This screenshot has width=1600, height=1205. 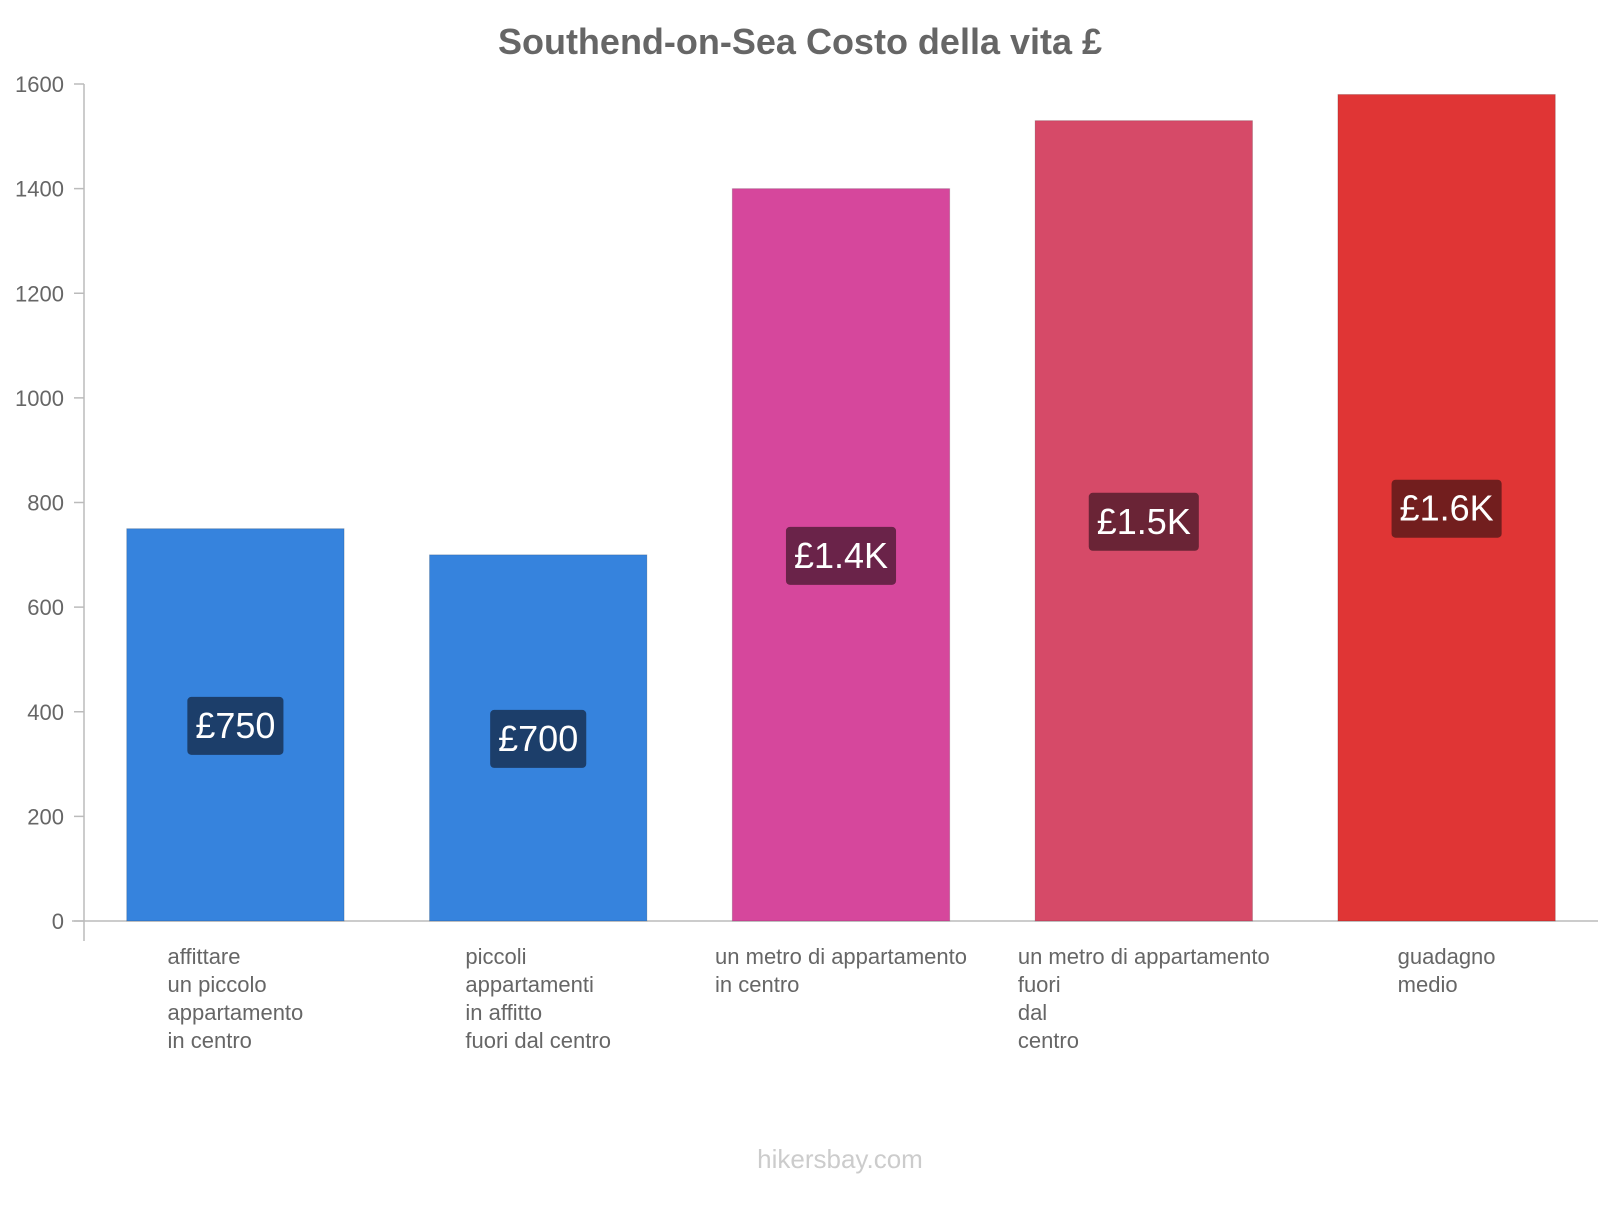 What do you see at coordinates (45, 503) in the screenshot?
I see `y-tick-label: 800` at bounding box center [45, 503].